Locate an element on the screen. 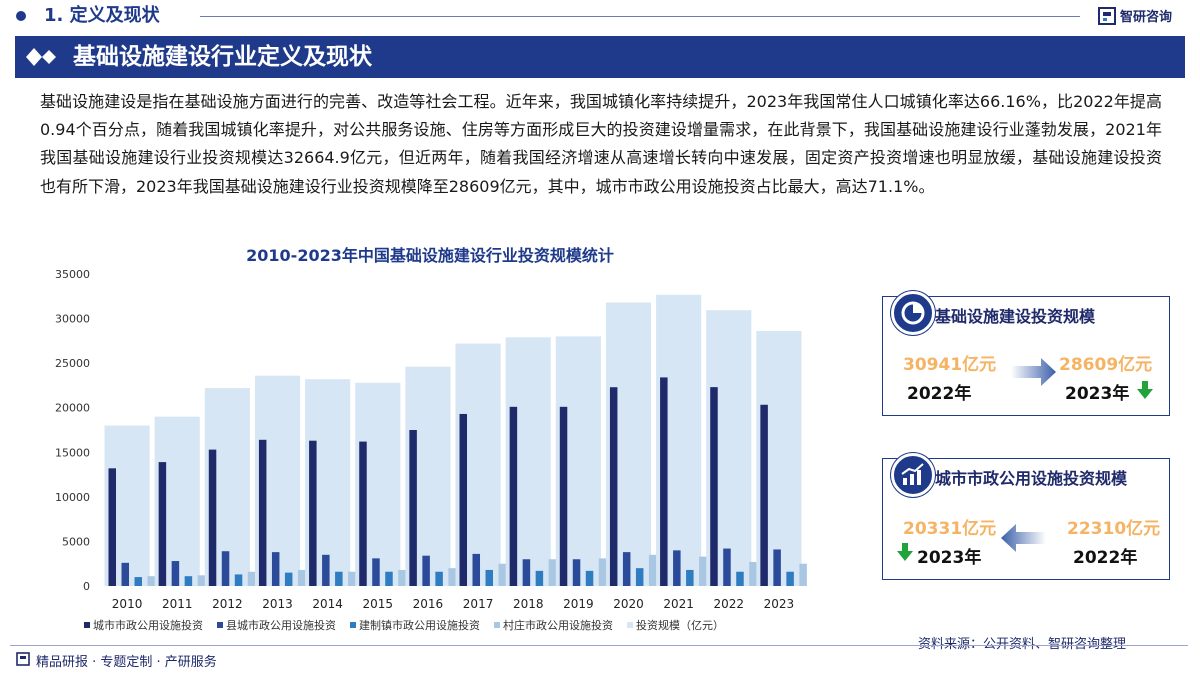 This screenshot has width=1200, height=673. section-title: 1. 定义及现状 is located at coordinates (102, 15).